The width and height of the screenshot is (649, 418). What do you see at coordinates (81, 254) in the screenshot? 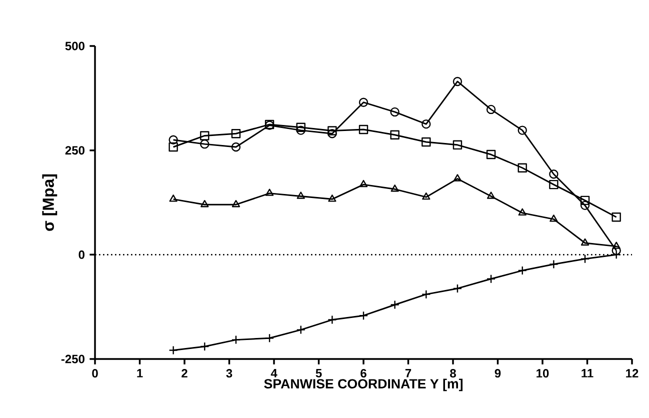
I see `y-tick-label: 0` at bounding box center [81, 254].